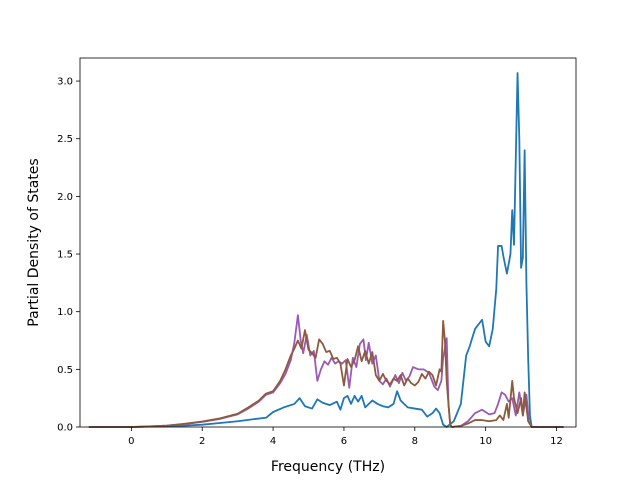  I want to click on y-axis: 0.0 0.5 1.0 1.5 2.0 2.5 3.0, so click(68, 255).